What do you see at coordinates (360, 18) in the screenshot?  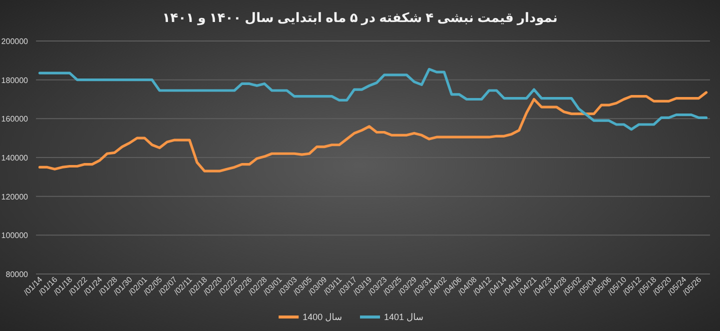 I see `chart-title: نمودار قیمت نبشی ۴ شکفته در ۵ ماه ابتدایی سال ۱۴۰۰ و ۱۴۰۱` at bounding box center [360, 18].